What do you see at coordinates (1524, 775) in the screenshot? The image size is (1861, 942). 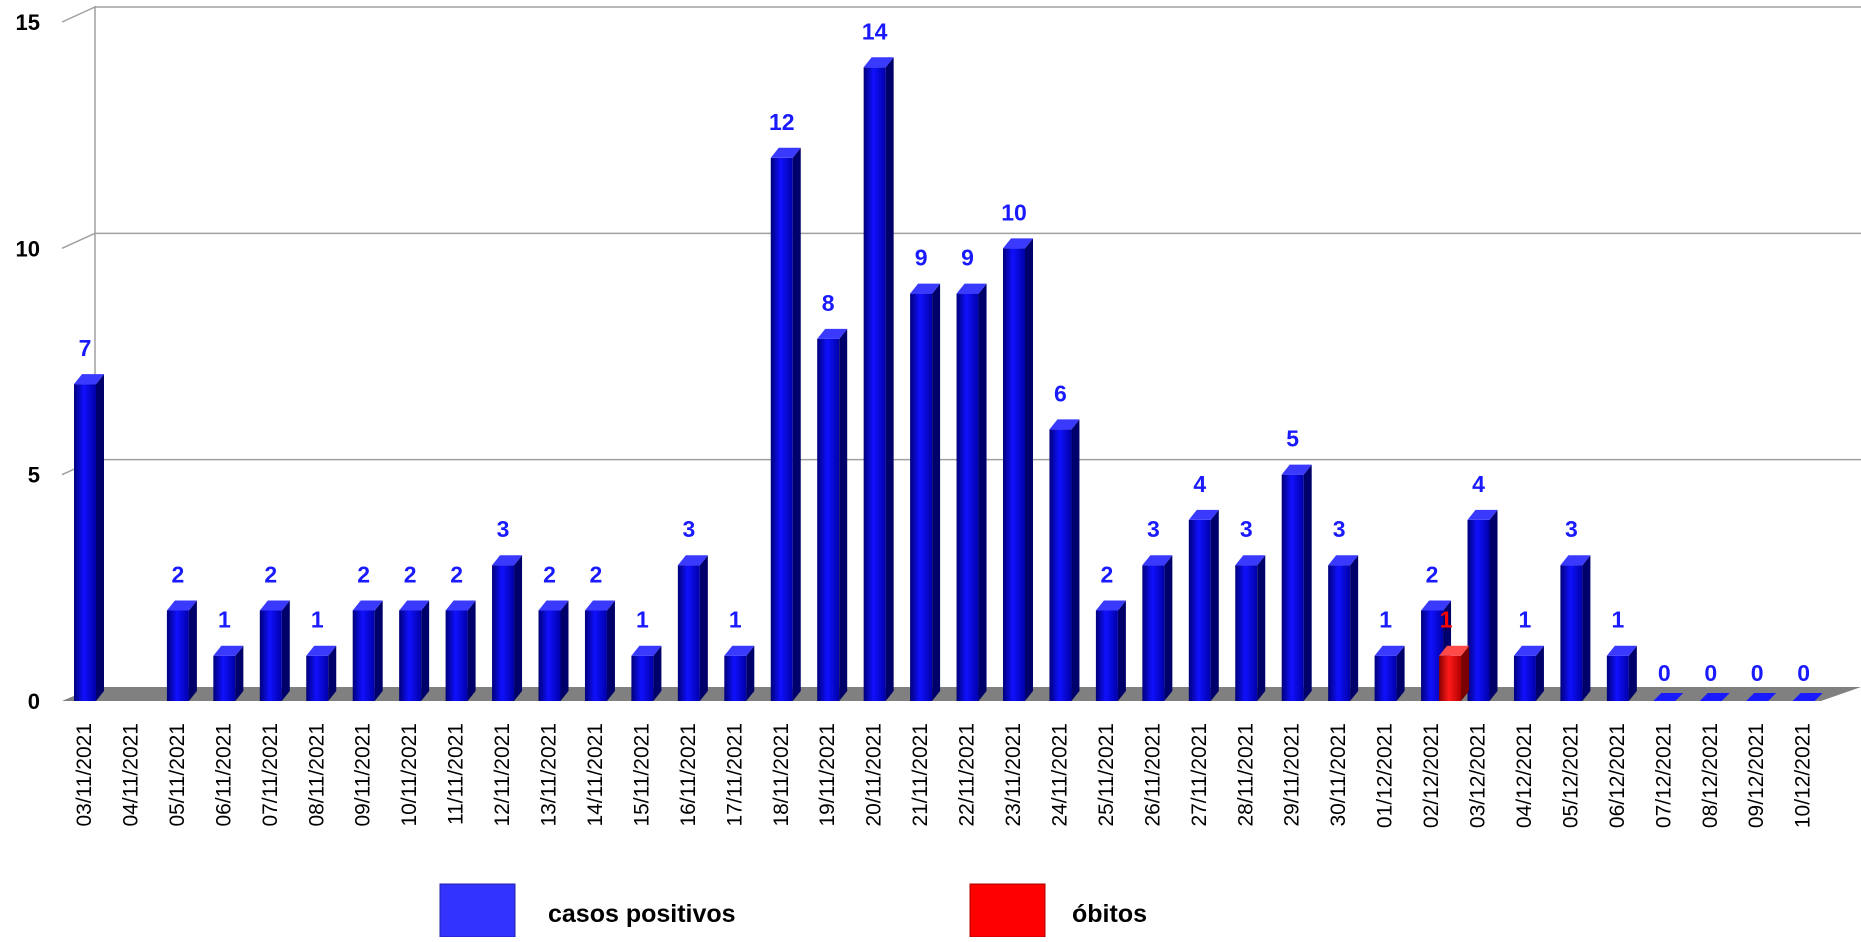 I see `x-tick-label: 04/12/2021` at bounding box center [1524, 775].